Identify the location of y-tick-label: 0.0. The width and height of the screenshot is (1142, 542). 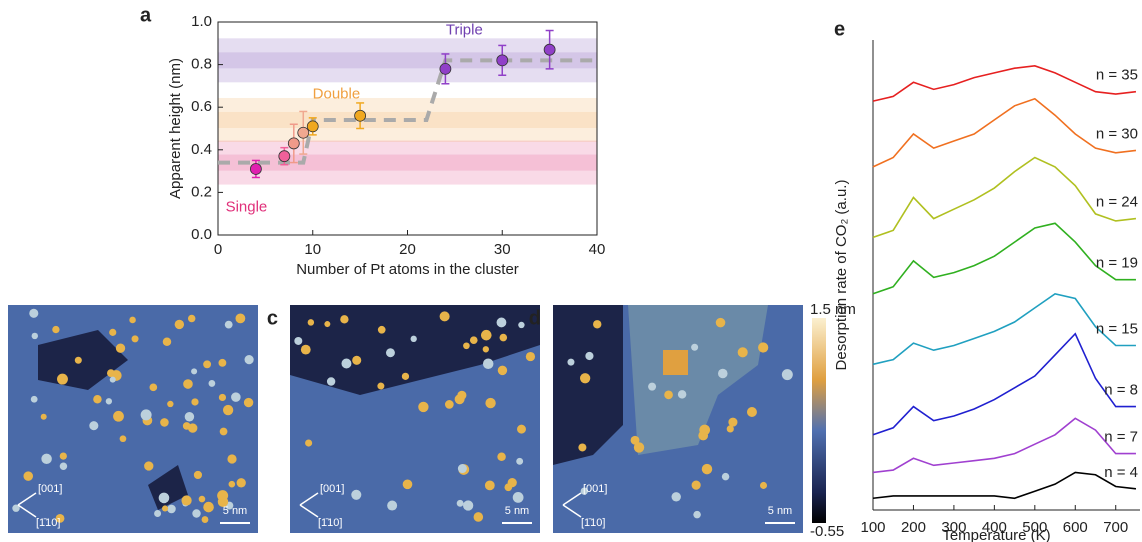
(201, 234).